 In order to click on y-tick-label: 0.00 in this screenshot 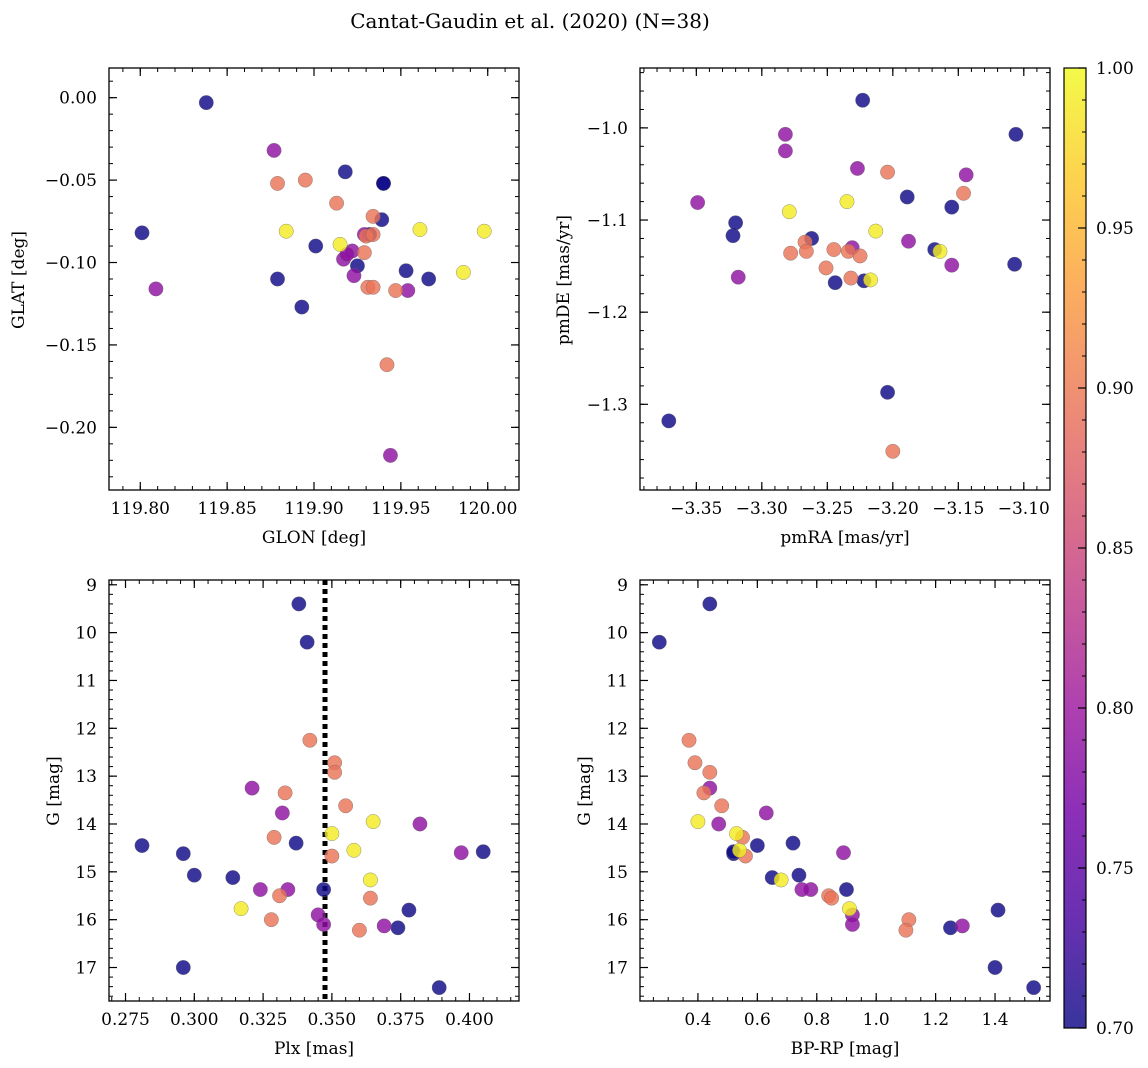, I will do `click(78, 99)`.